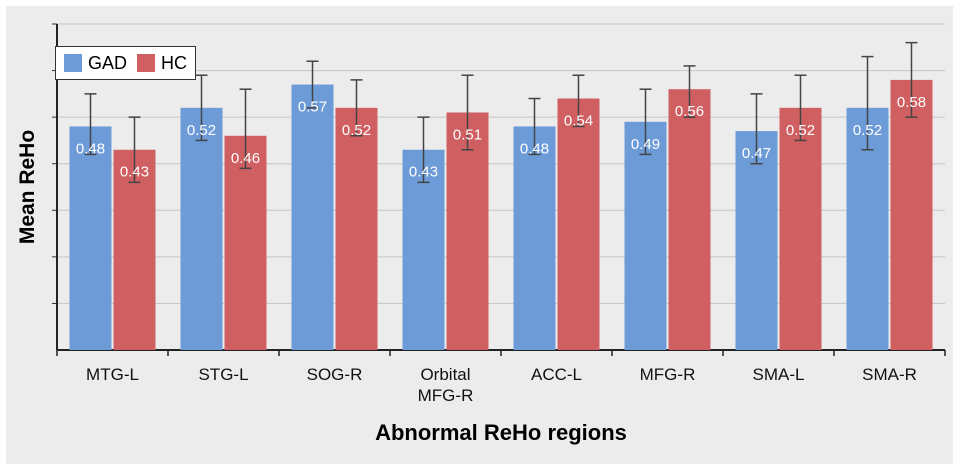  Describe the element at coordinates (112, 374) in the screenshot. I see `x-tick-label: MTG-L` at that location.